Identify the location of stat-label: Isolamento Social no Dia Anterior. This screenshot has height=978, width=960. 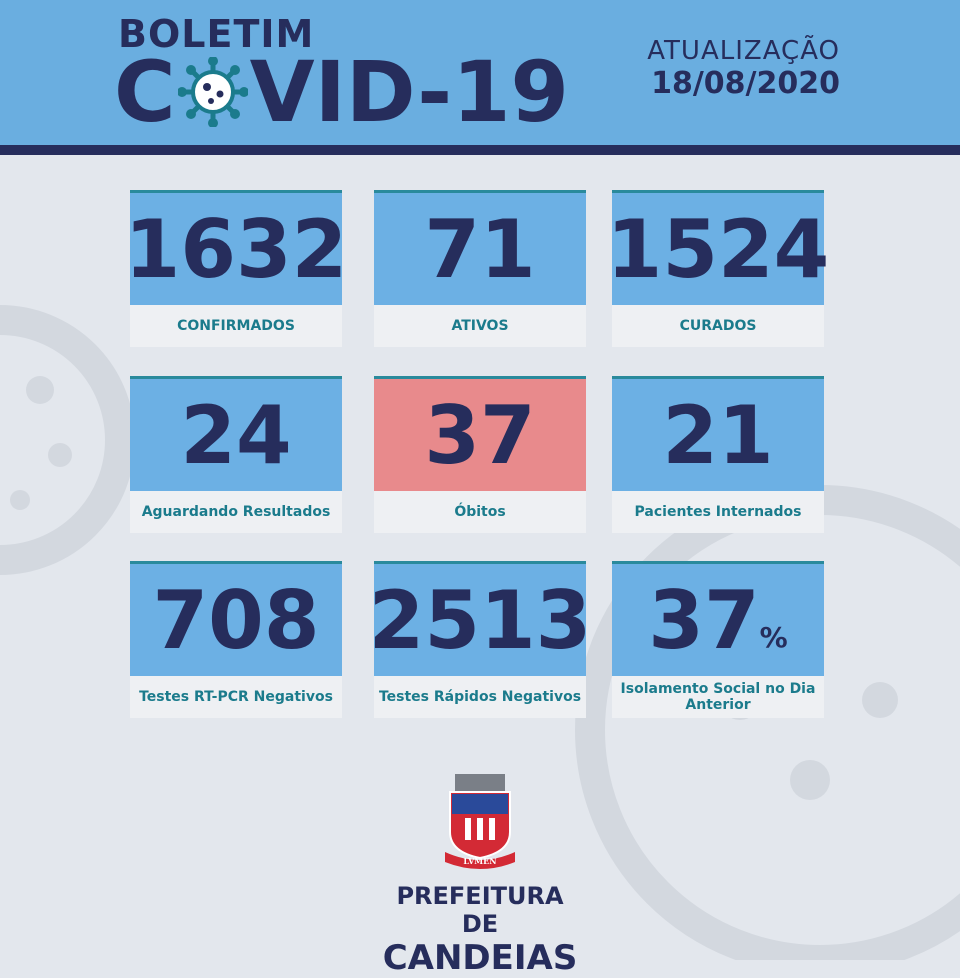
(718, 697).